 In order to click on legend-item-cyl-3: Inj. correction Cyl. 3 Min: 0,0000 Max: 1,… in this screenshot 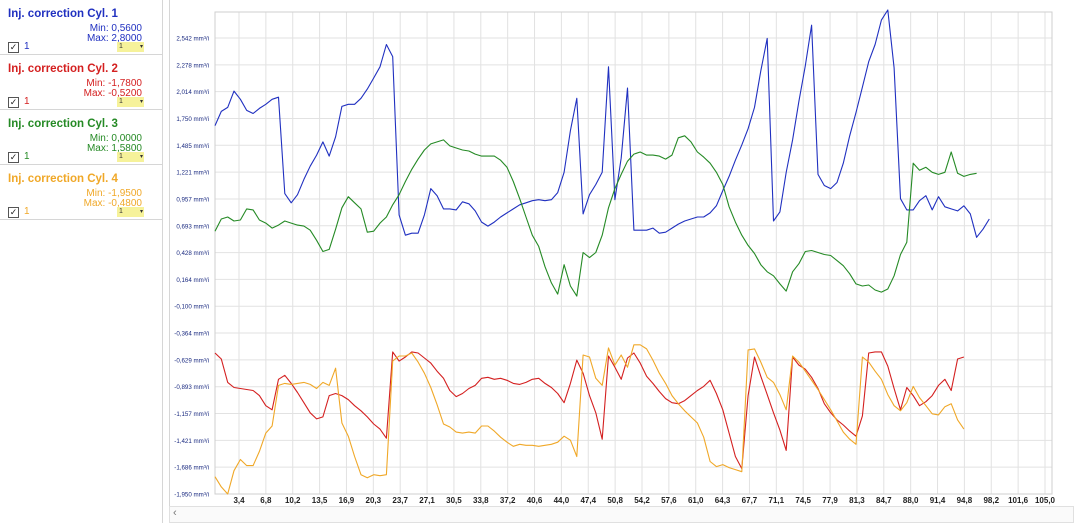, I will do `click(81, 137)`.